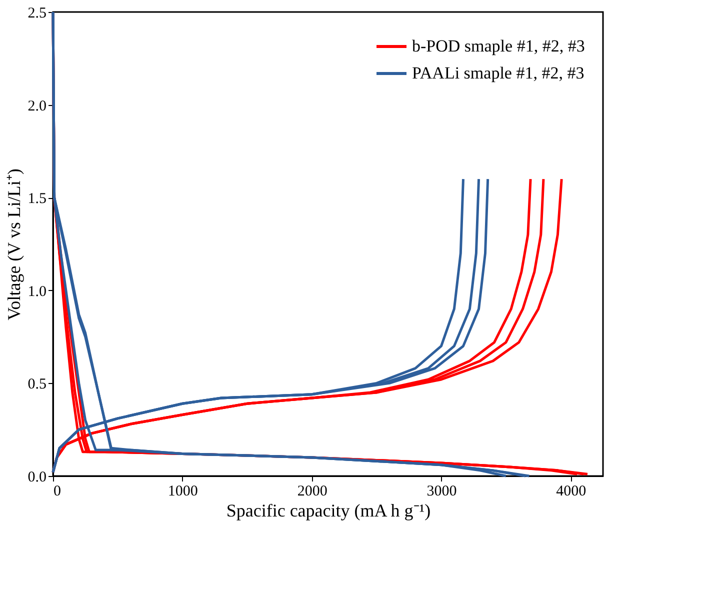 The width and height of the screenshot is (704, 590). What do you see at coordinates (37, 199) in the screenshot?
I see `y-tick-label: 1.5` at bounding box center [37, 199].